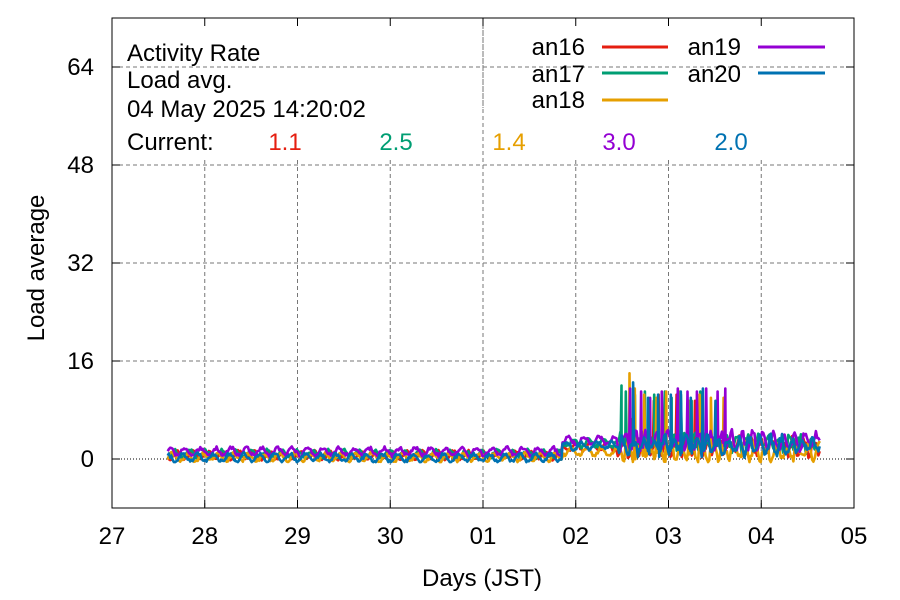  Describe the element at coordinates (483, 536) in the screenshot. I see `x-tick-label: 01` at that location.